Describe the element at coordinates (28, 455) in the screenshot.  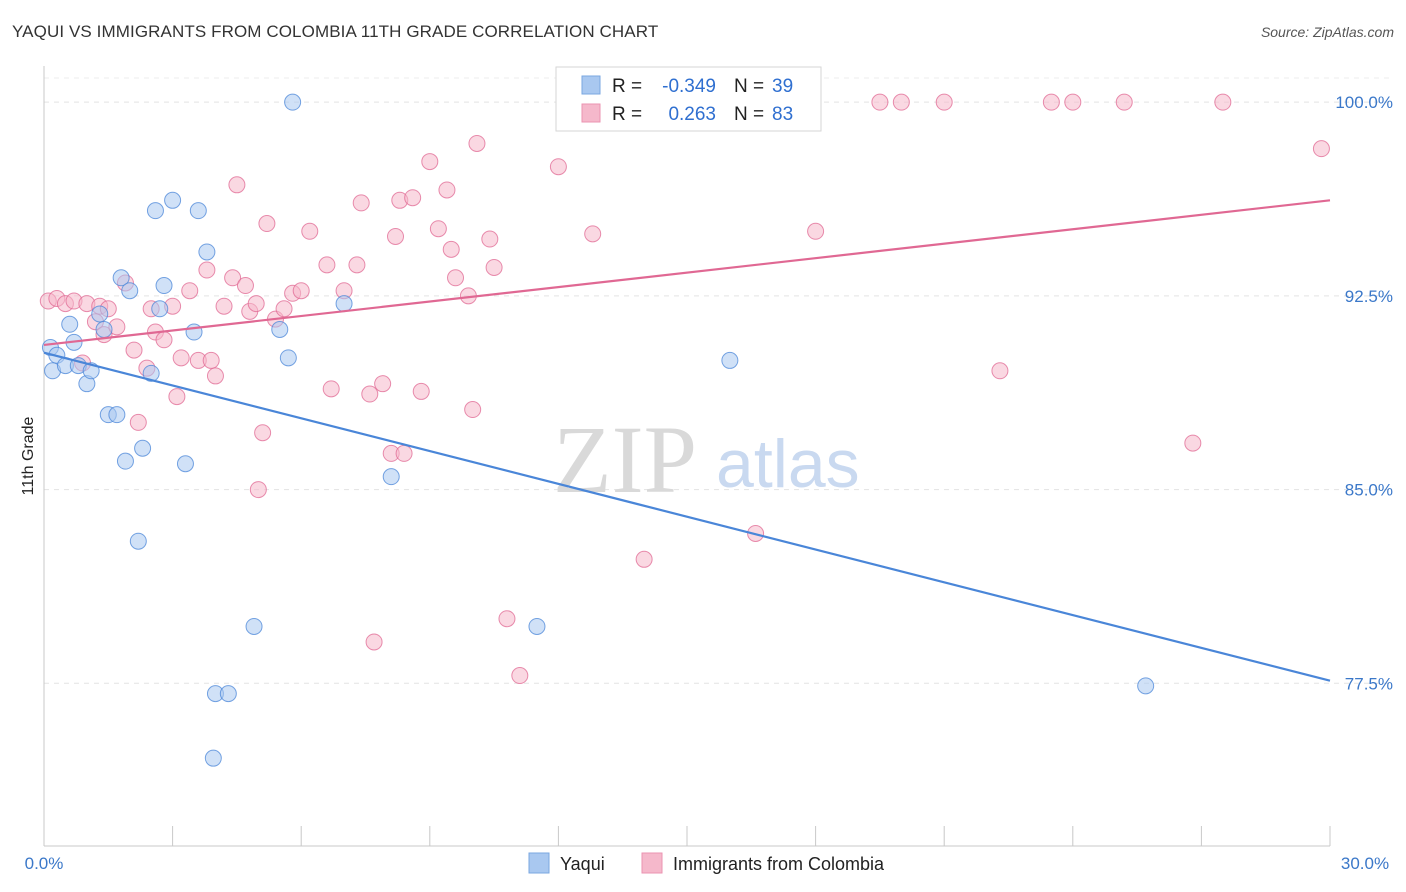
I see `y-axis-title: 11th Grade` at that location.